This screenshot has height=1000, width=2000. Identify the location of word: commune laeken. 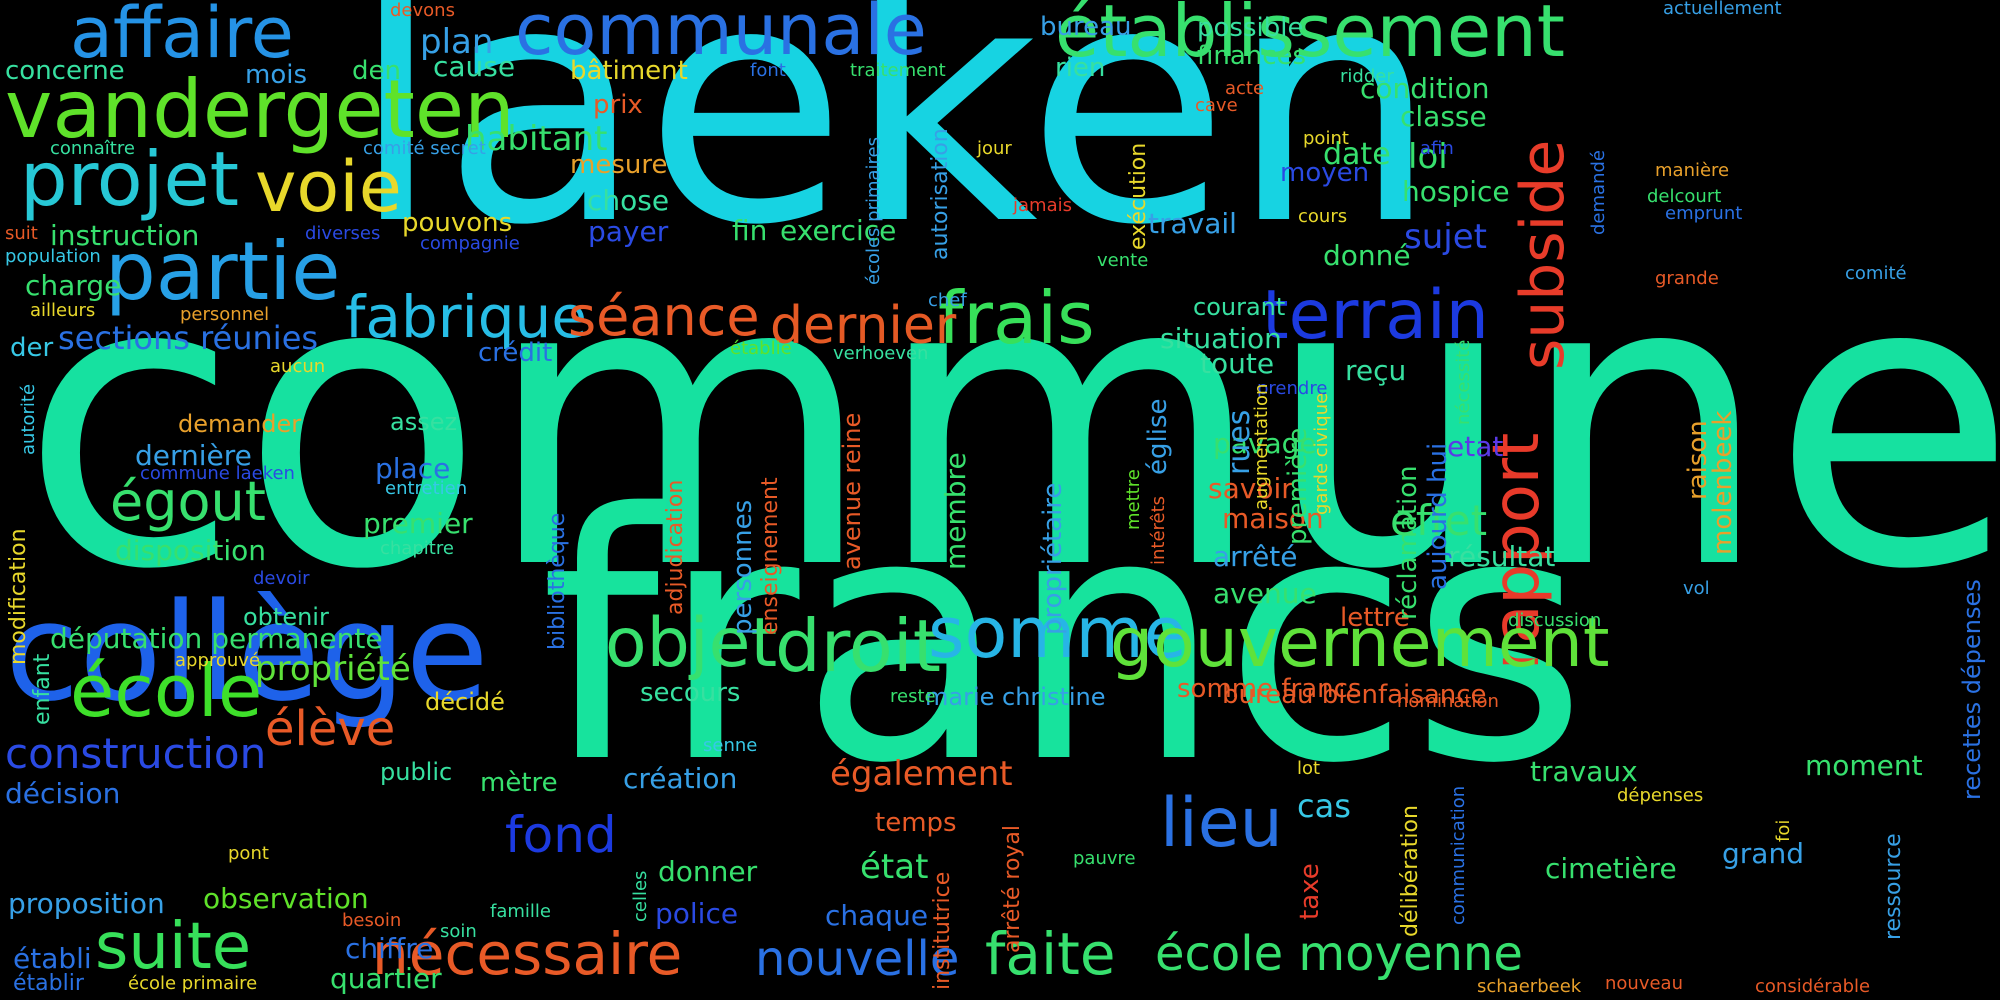
(217, 473).